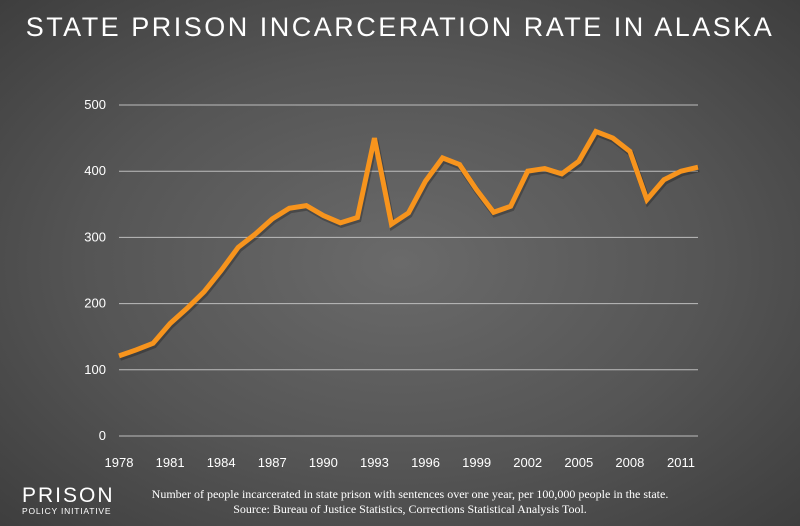 The image size is (800, 526). What do you see at coordinates (119, 462) in the screenshot?
I see `x-tick-label: 1978` at bounding box center [119, 462].